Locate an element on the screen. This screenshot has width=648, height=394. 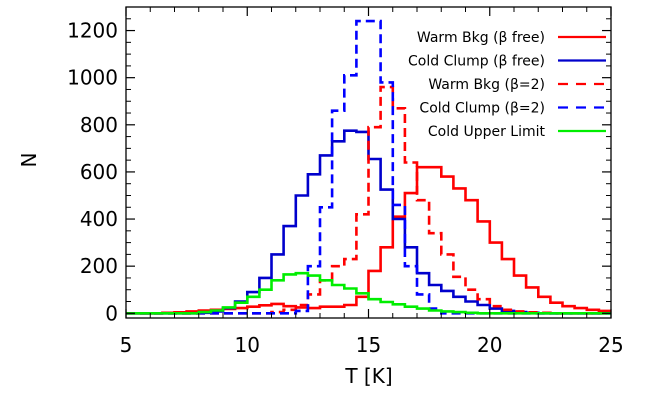
y-tick-label: 0 is located at coordinates (111, 313).